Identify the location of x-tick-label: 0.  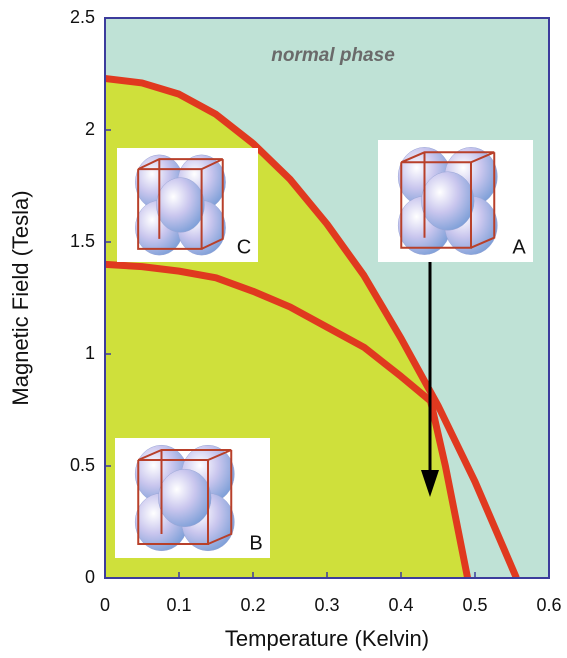
(105, 605).